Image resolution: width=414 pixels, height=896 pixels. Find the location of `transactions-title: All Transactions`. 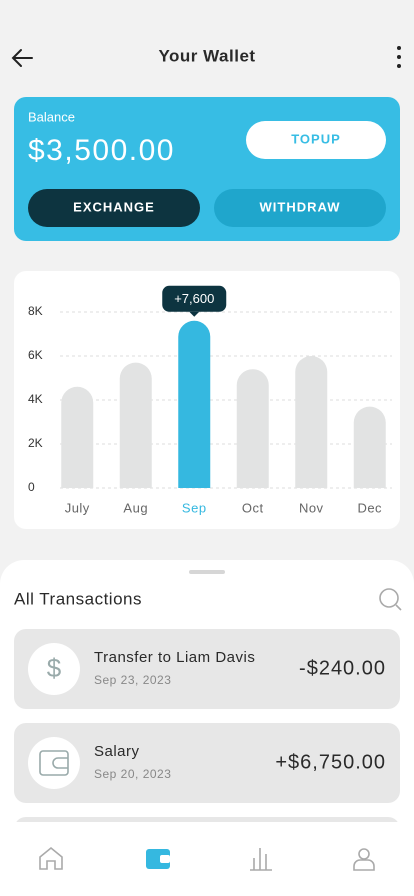

transactions-title: All Transactions is located at coordinates (78, 598).